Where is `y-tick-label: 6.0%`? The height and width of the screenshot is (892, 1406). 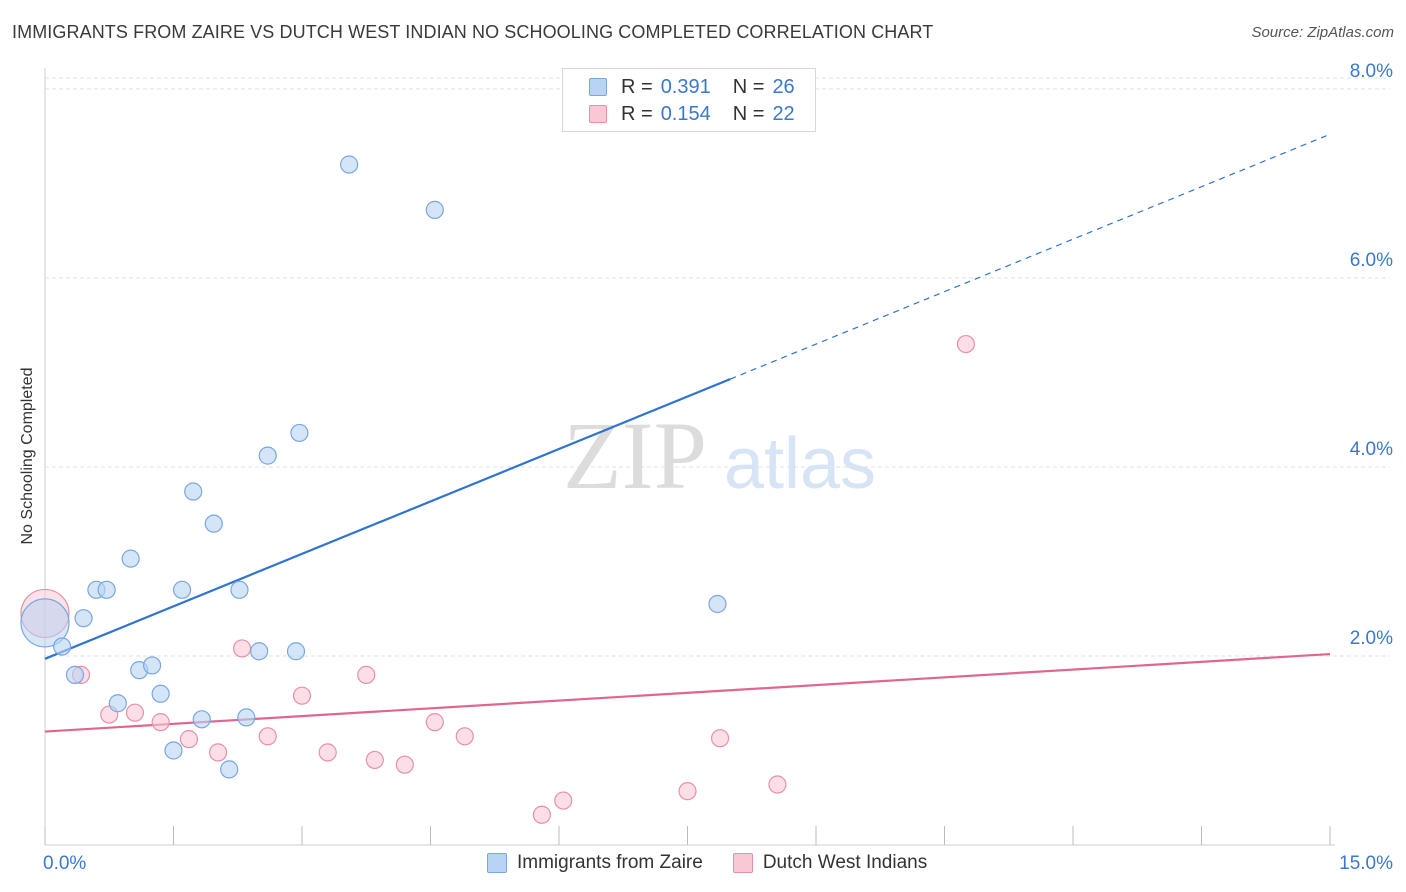
y-tick-label: 6.0% is located at coordinates (1371, 260).